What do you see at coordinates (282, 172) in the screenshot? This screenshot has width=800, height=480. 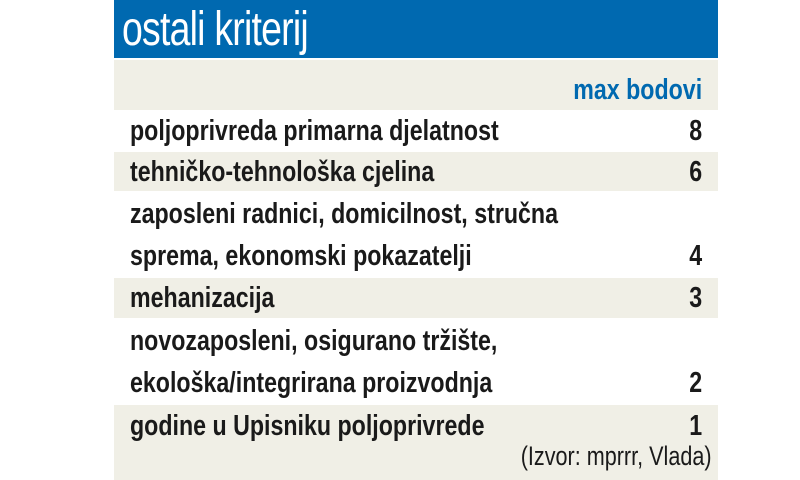 I see `row-label: tehničko-tehnološka cjelina` at bounding box center [282, 172].